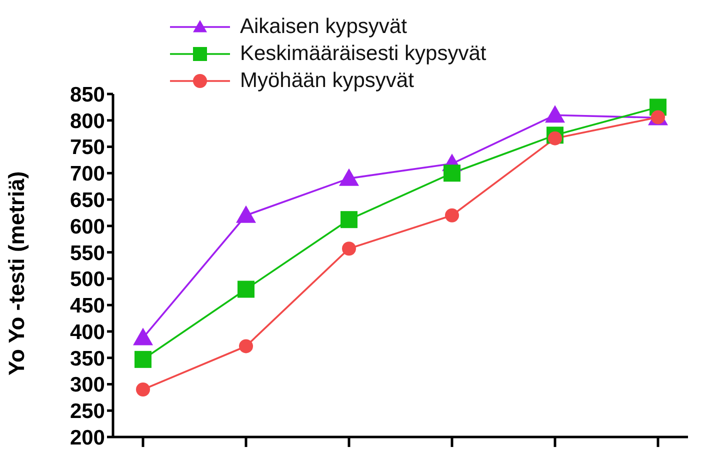 This screenshot has height=462, width=705. I want to click on y-tick-label: 800, so click(87, 121).